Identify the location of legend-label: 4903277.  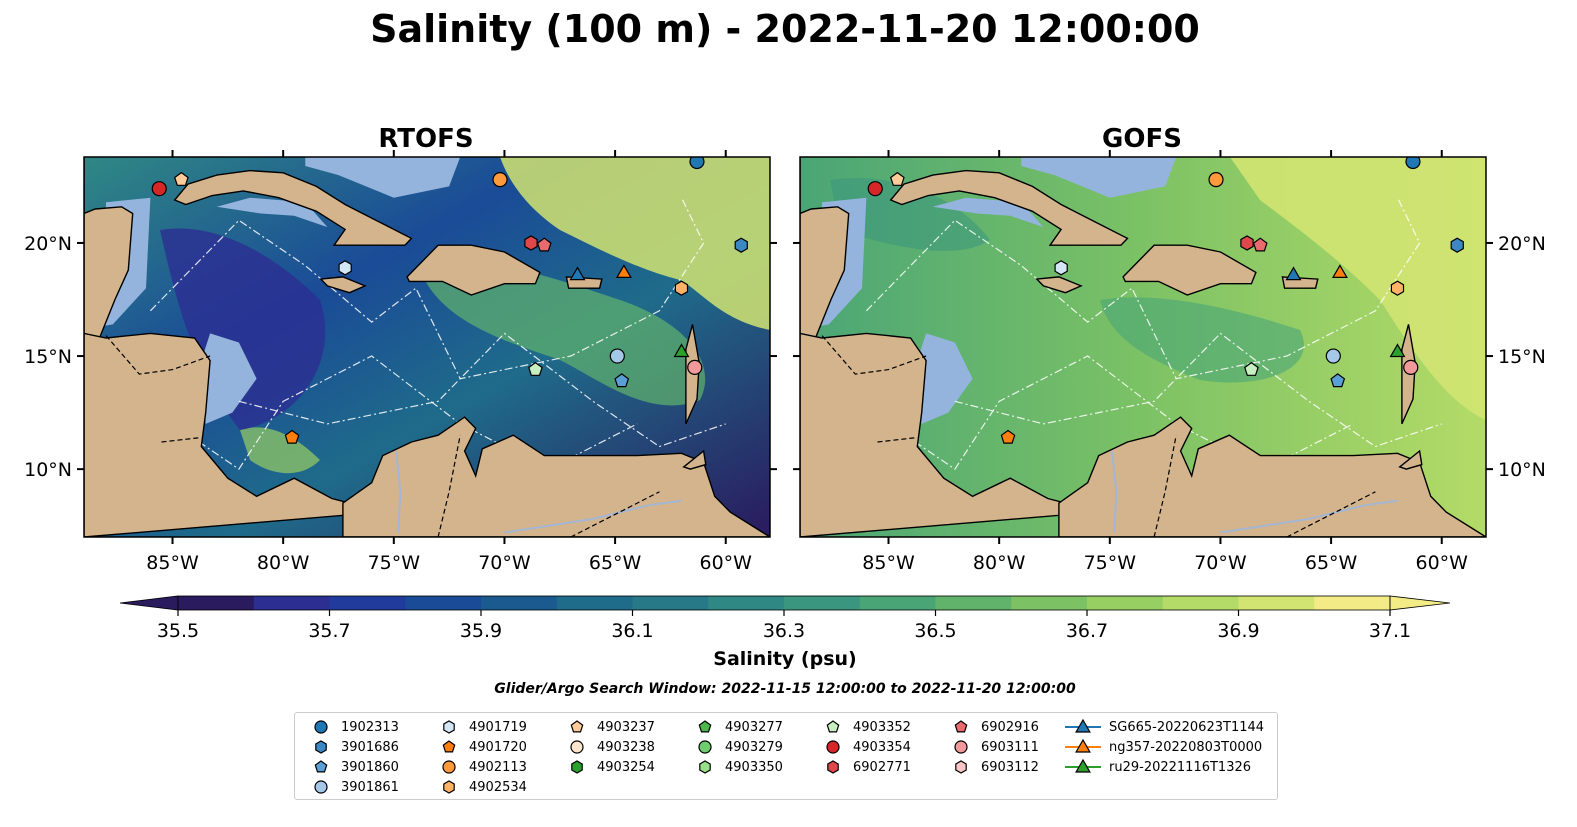
(754, 727).